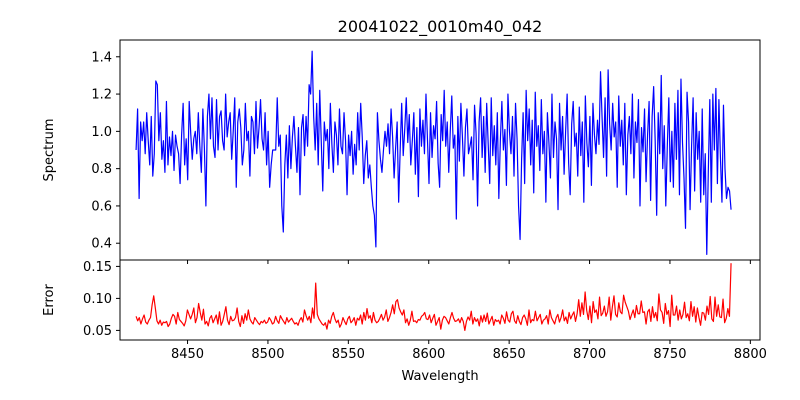  I want to click on error-xtick-label: 8650, so click(509, 354).